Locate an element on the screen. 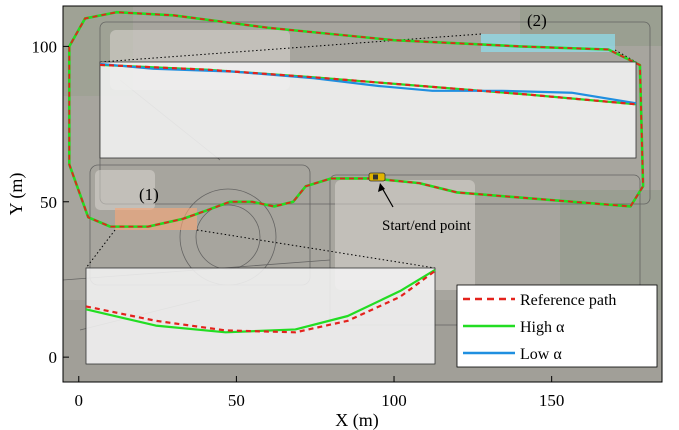  y-axis-label: Y (m) is located at coordinates (16, 194).